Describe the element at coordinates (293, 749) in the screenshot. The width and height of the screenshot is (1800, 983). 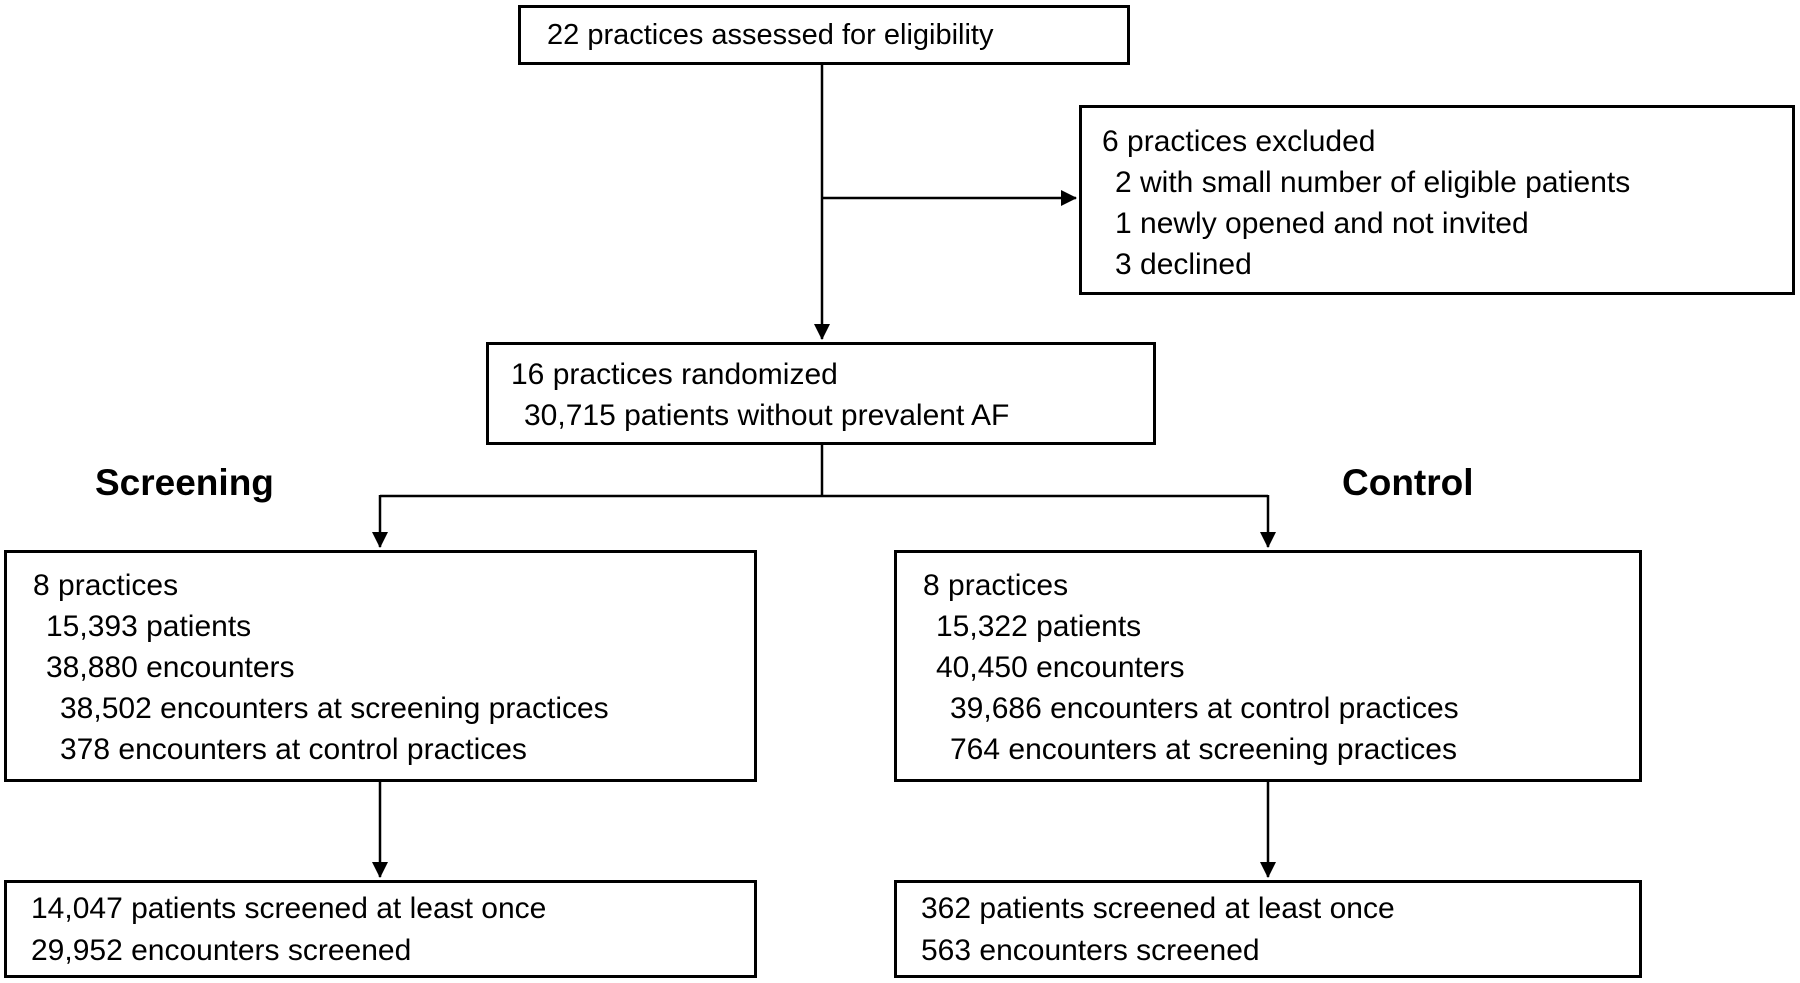
I see `screening-encounters-detail-line: 378 encounters at control practices` at that location.